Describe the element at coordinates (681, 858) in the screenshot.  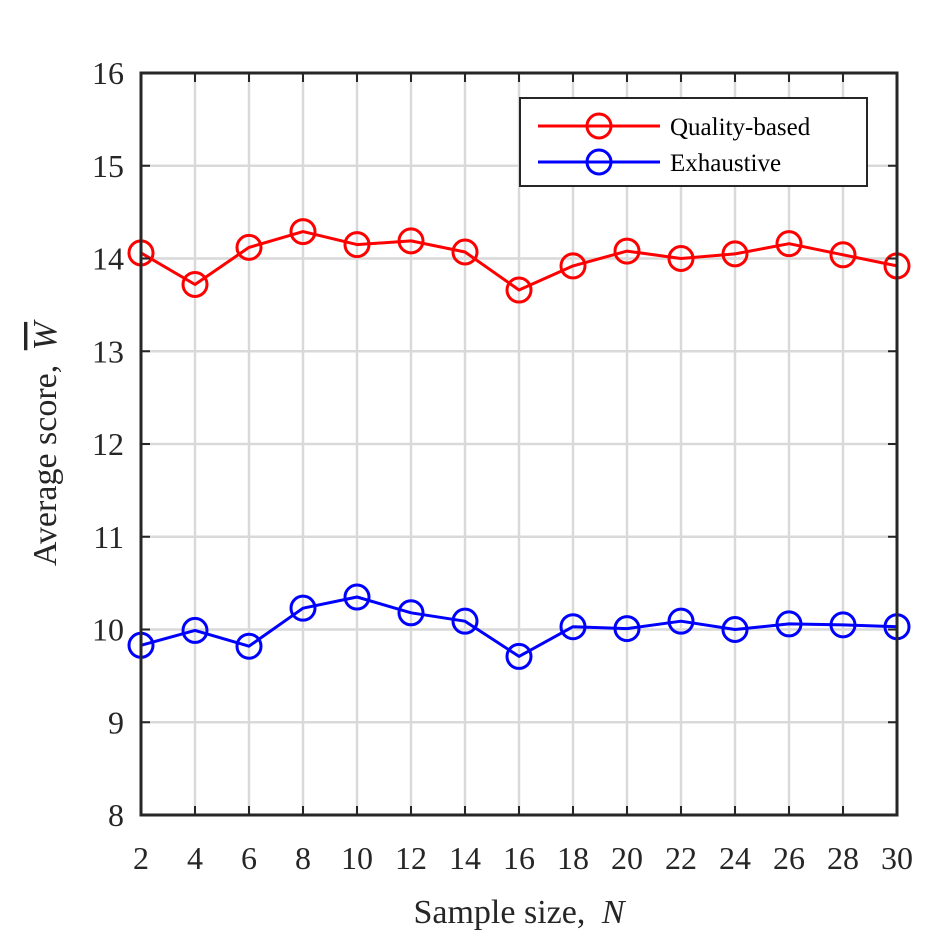
I see `x-tick-label: 22` at that location.